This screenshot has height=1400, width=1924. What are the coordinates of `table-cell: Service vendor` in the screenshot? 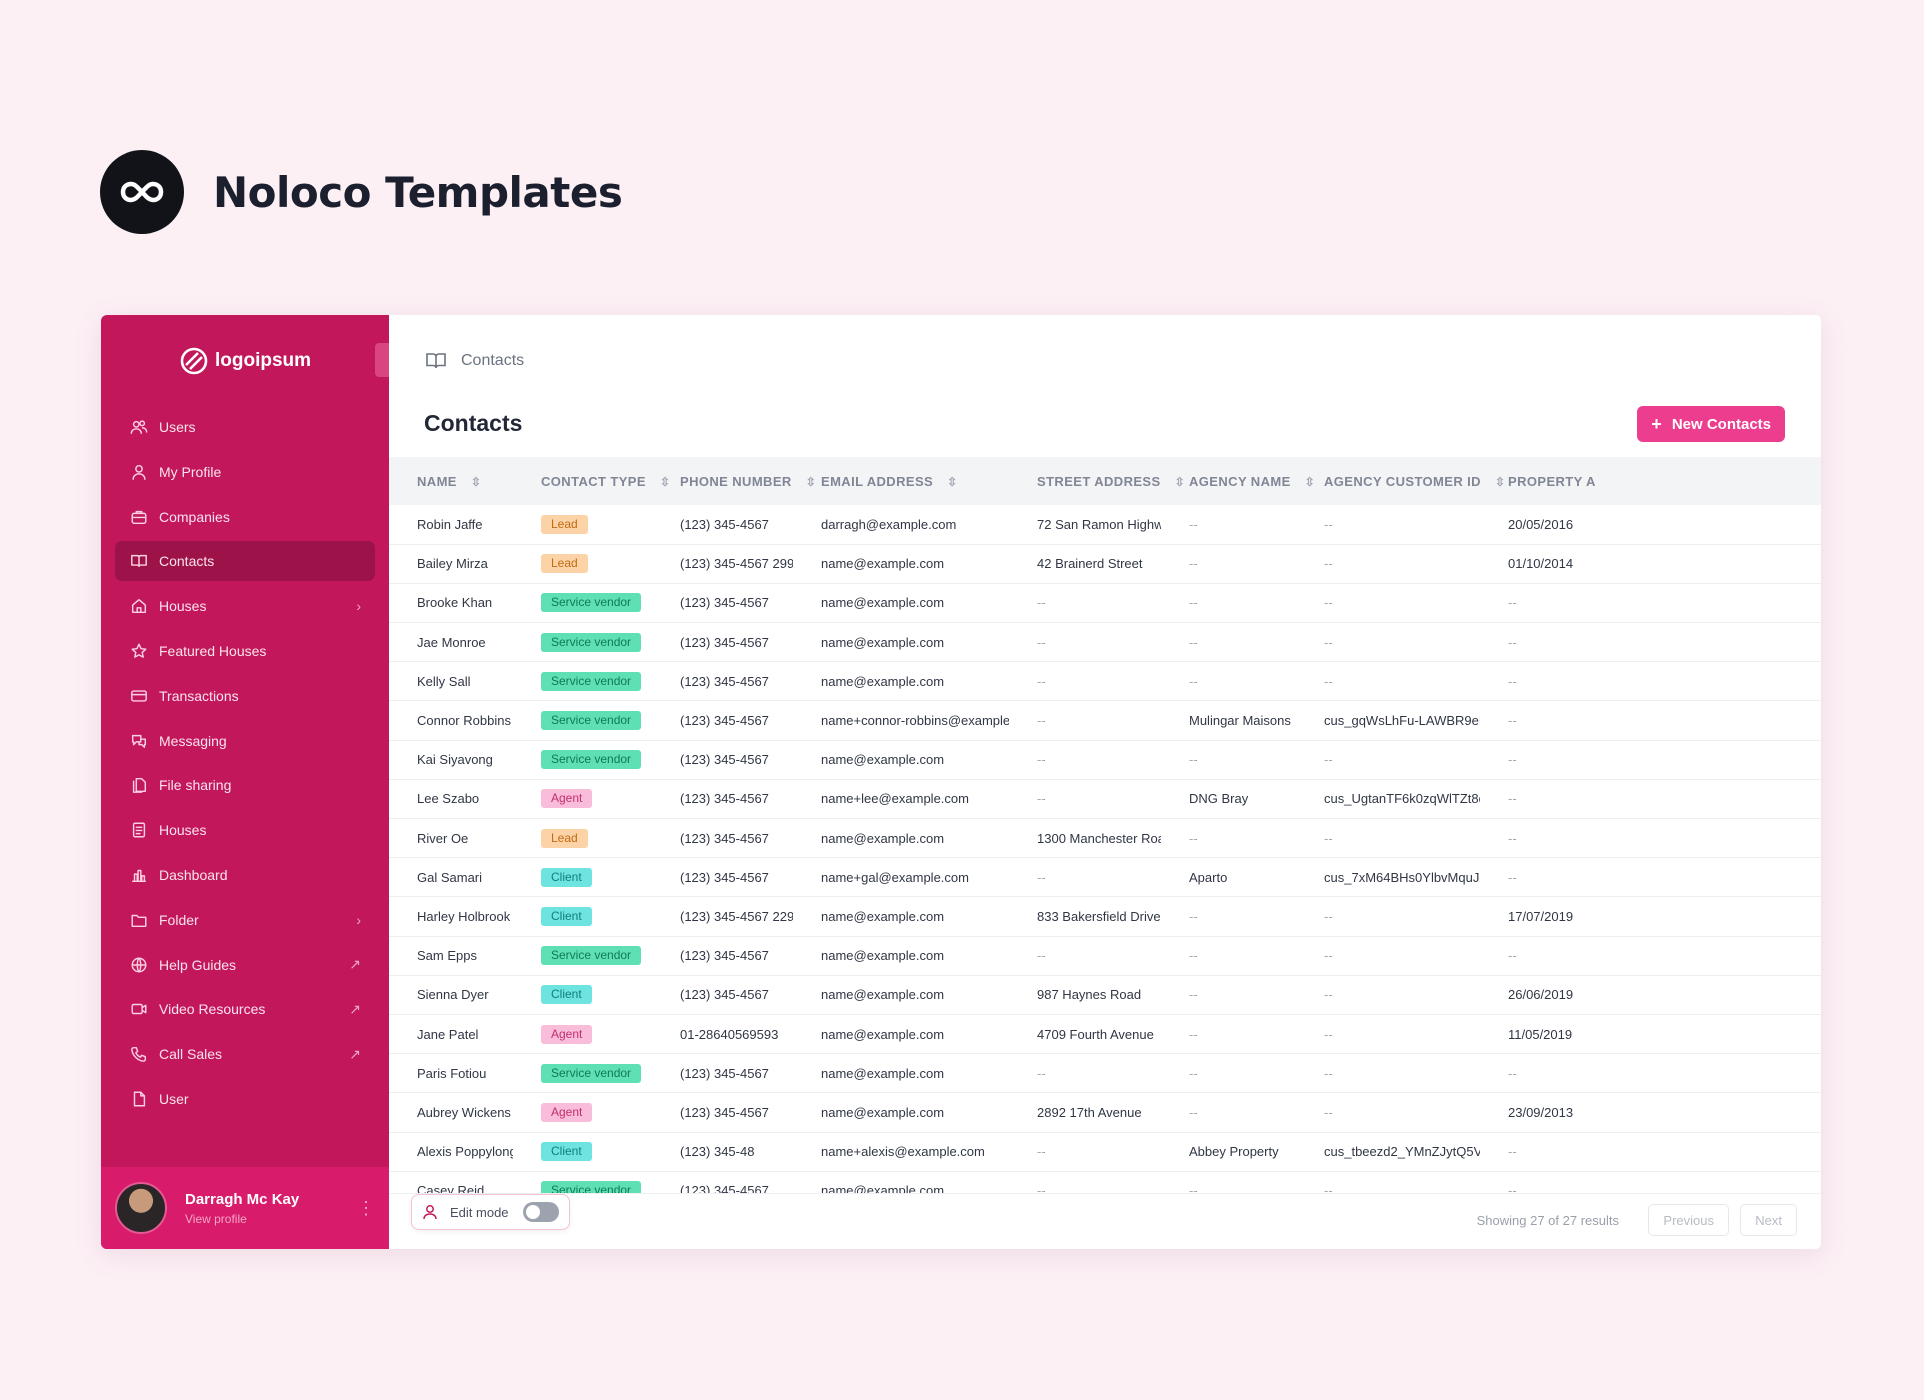 It's located at (582, 720).